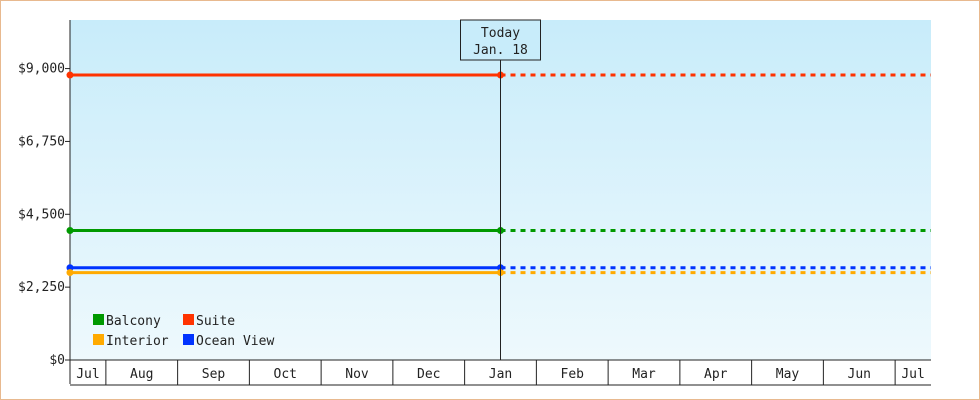 The width and height of the screenshot is (980, 400). What do you see at coordinates (716, 374) in the screenshot?
I see `x-tick-label: Apr` at bounding box center [716, 374].